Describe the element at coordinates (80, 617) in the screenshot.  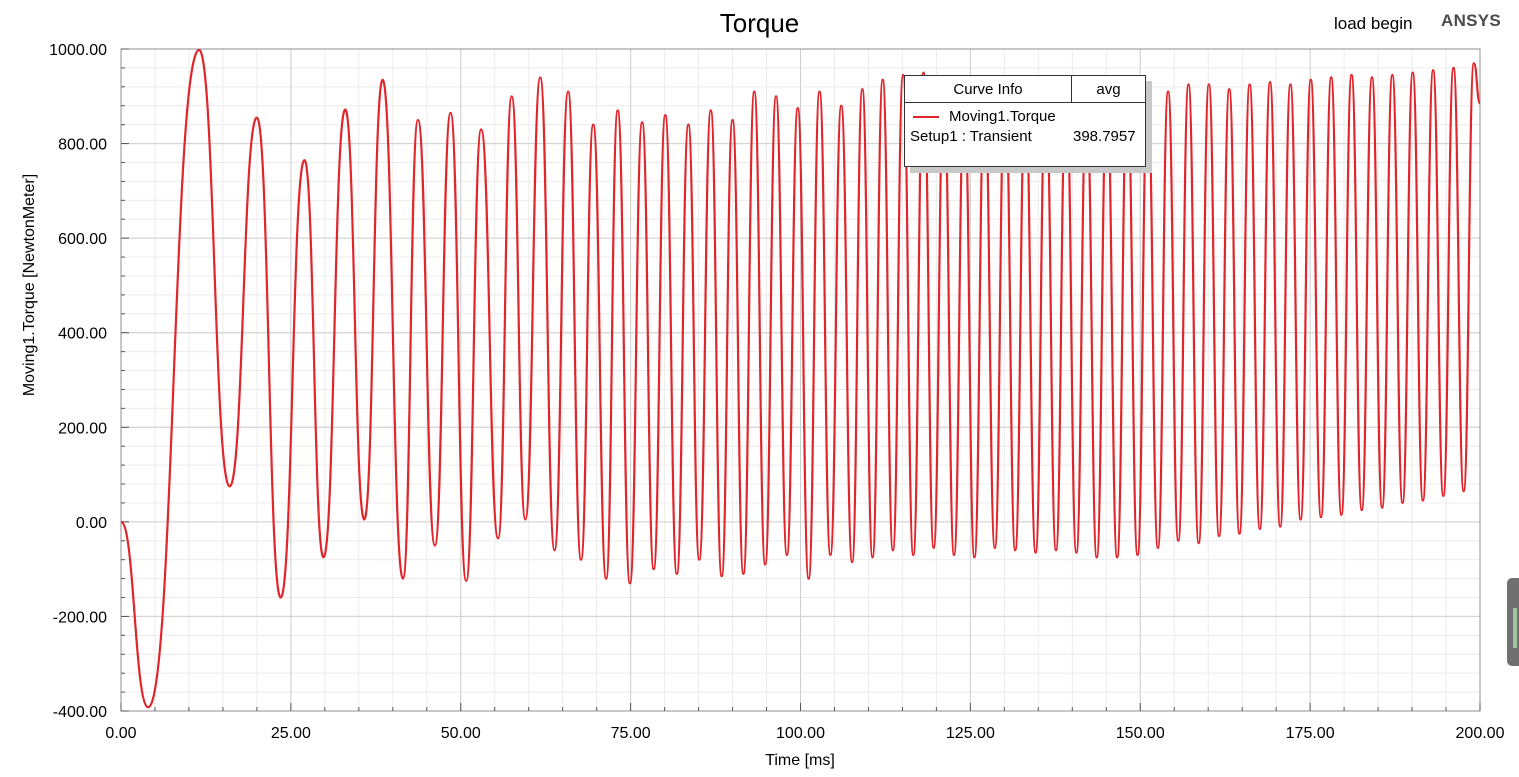
I see `y-tick-label: -200.00` at that location.